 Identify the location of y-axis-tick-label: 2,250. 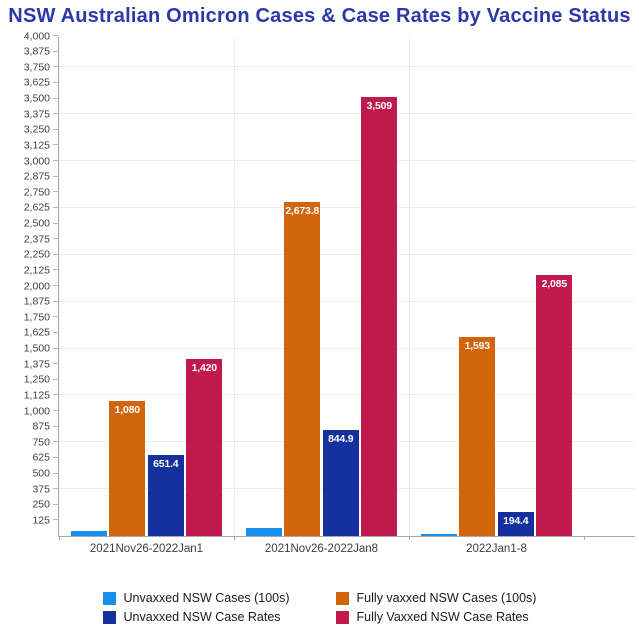
(36, 254).